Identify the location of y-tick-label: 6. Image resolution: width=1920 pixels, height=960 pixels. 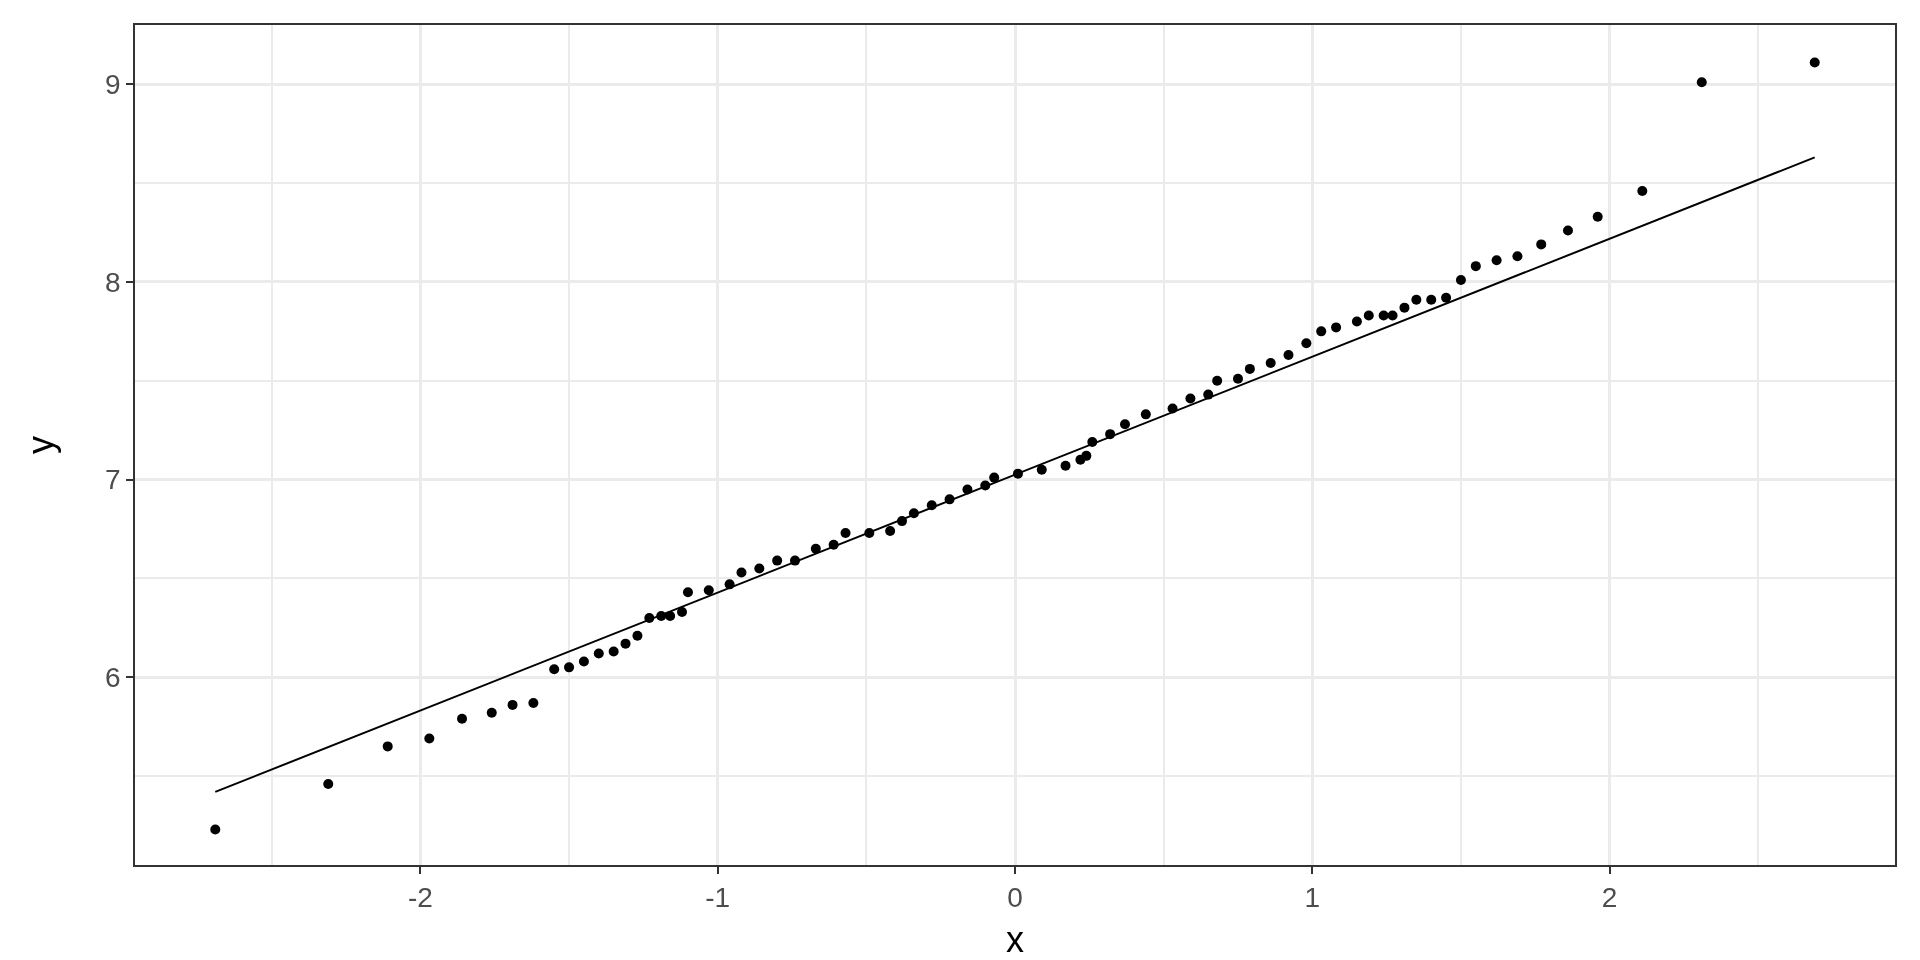
(113, 678).